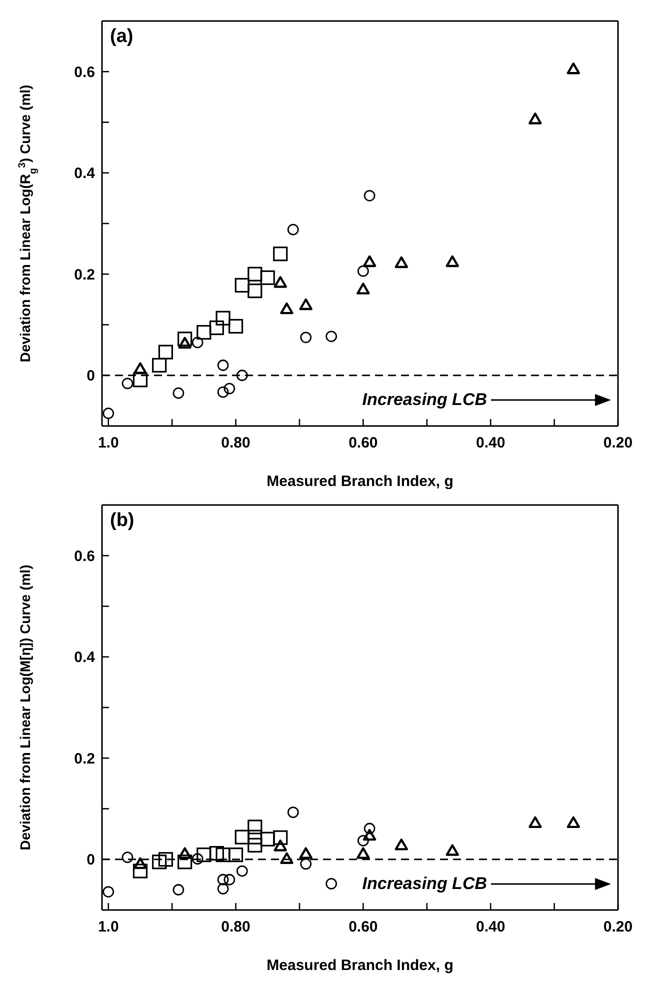  Describe the element at coordinates (25, 707) in the screenshot. I see `y-axis-title: Deviation from Linear Log(M[η]) Curve (ml)` at that location.